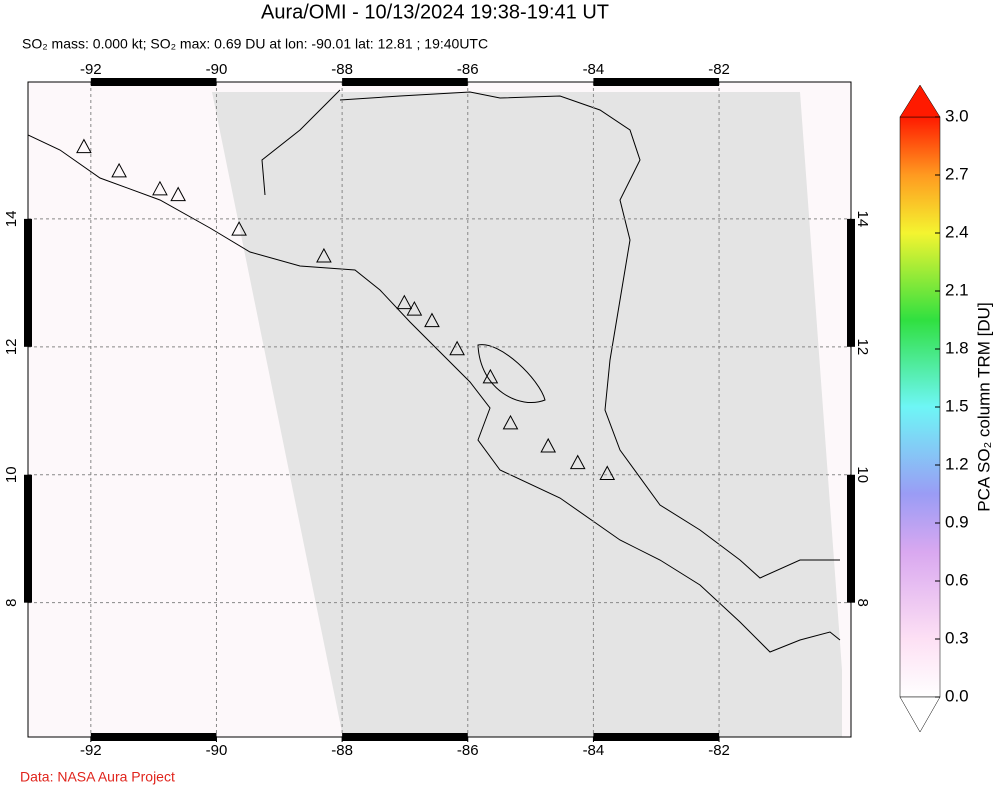 Image resolution: width=999 pixels, height=805 pixels. I want to click on y-tick-label: 8, so click(11, 603).